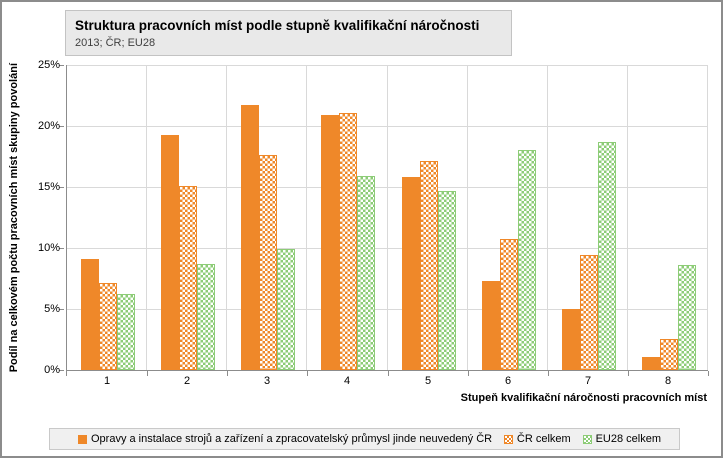 Image resolution: width=723 pixels, height=458 pixels. I want to click on category-label-8: 8, so click(668, 381).